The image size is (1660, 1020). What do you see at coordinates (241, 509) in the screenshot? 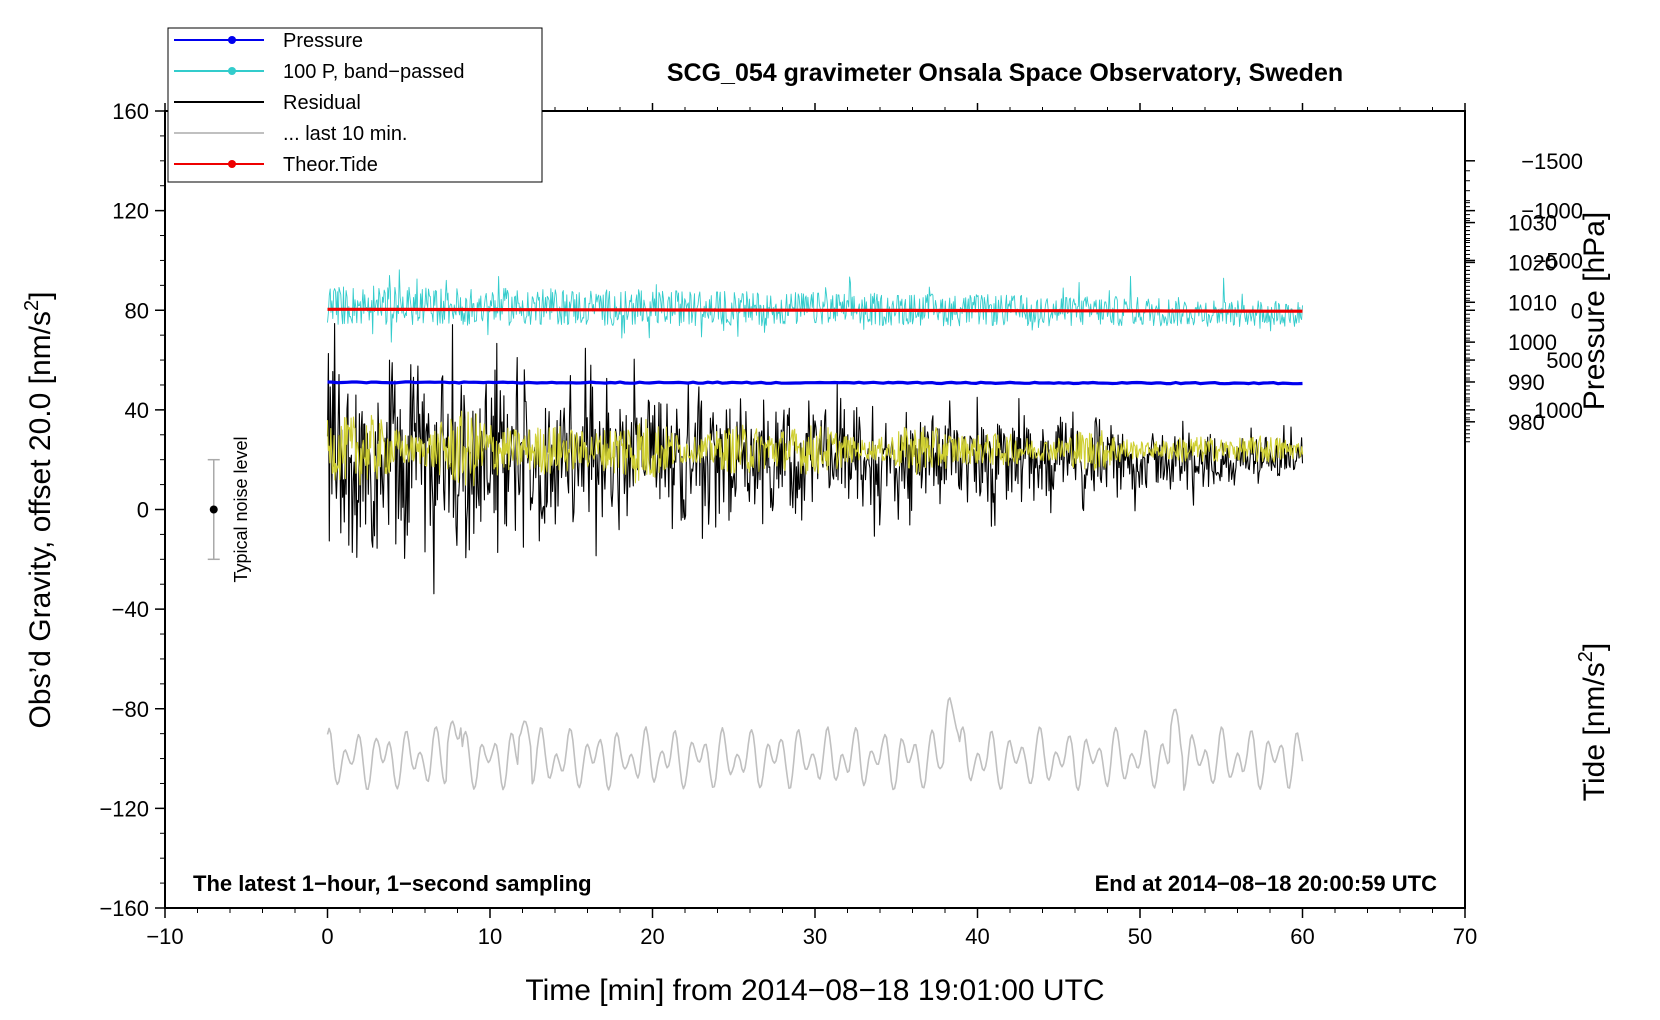
I see `noise-indicator-label: Typical noise level` at bounding box center [241, 509].